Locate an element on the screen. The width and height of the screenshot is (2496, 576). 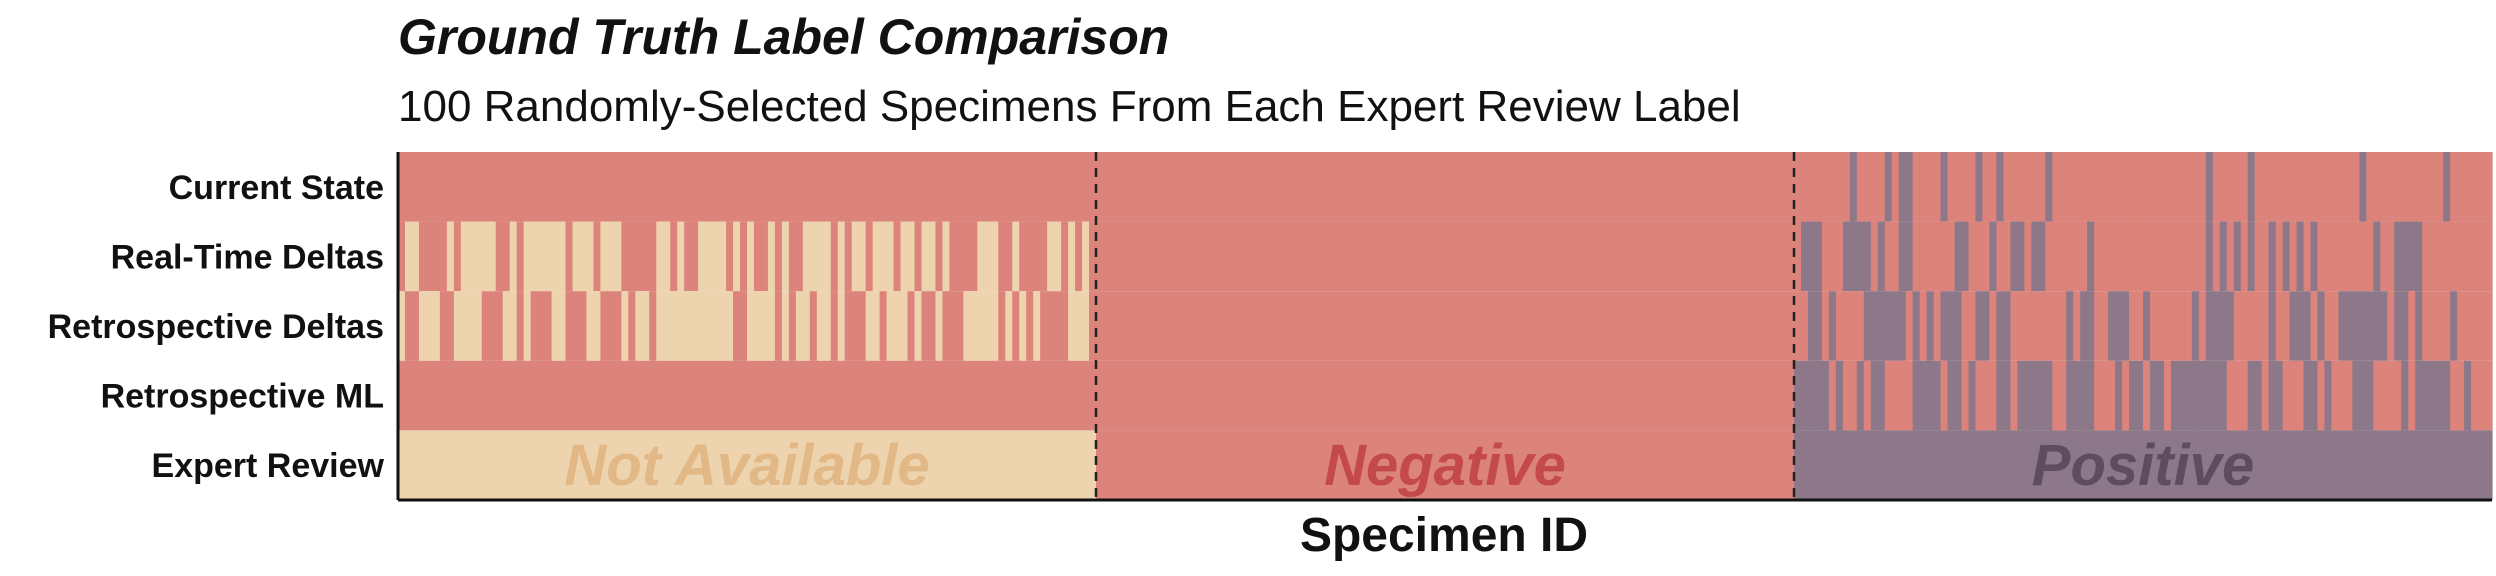
row-label: Current State is located at coordinates (276, 188).